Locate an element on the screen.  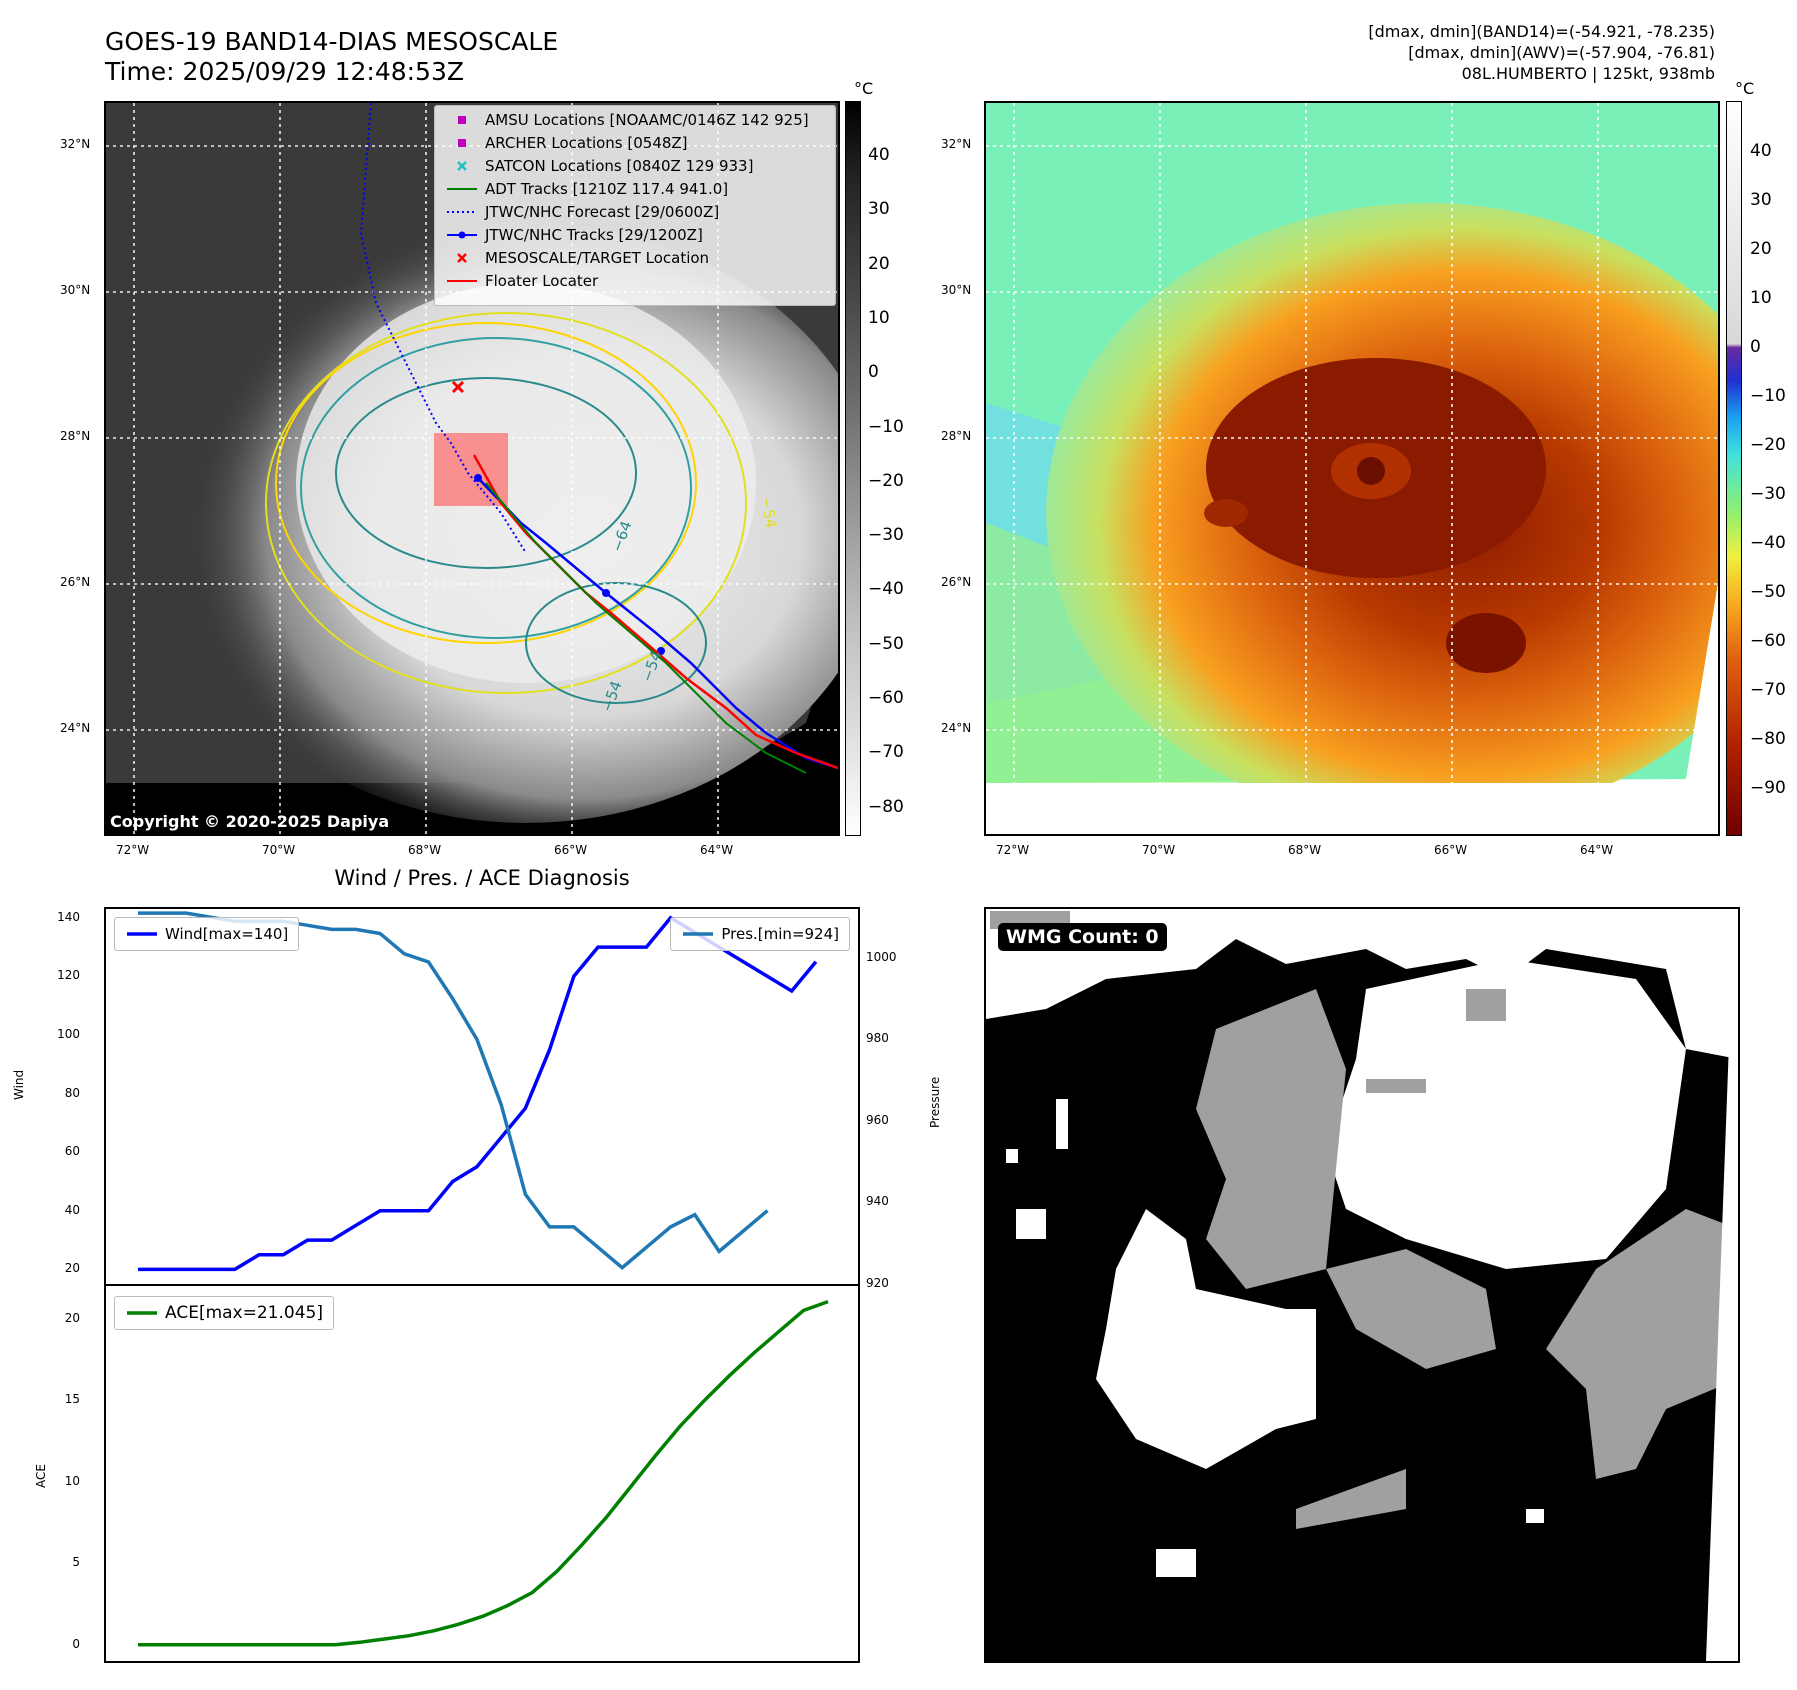
copyright-text: Copyright © 2020-2025 Dapiya is located at coordinates (250, 821).